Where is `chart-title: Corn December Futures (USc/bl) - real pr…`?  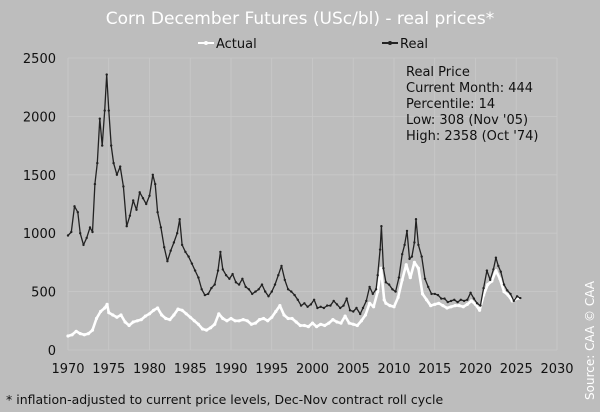
chart-title: Corn December Futures (USc/bl) - real pr… is located at coordinates (300, 19).